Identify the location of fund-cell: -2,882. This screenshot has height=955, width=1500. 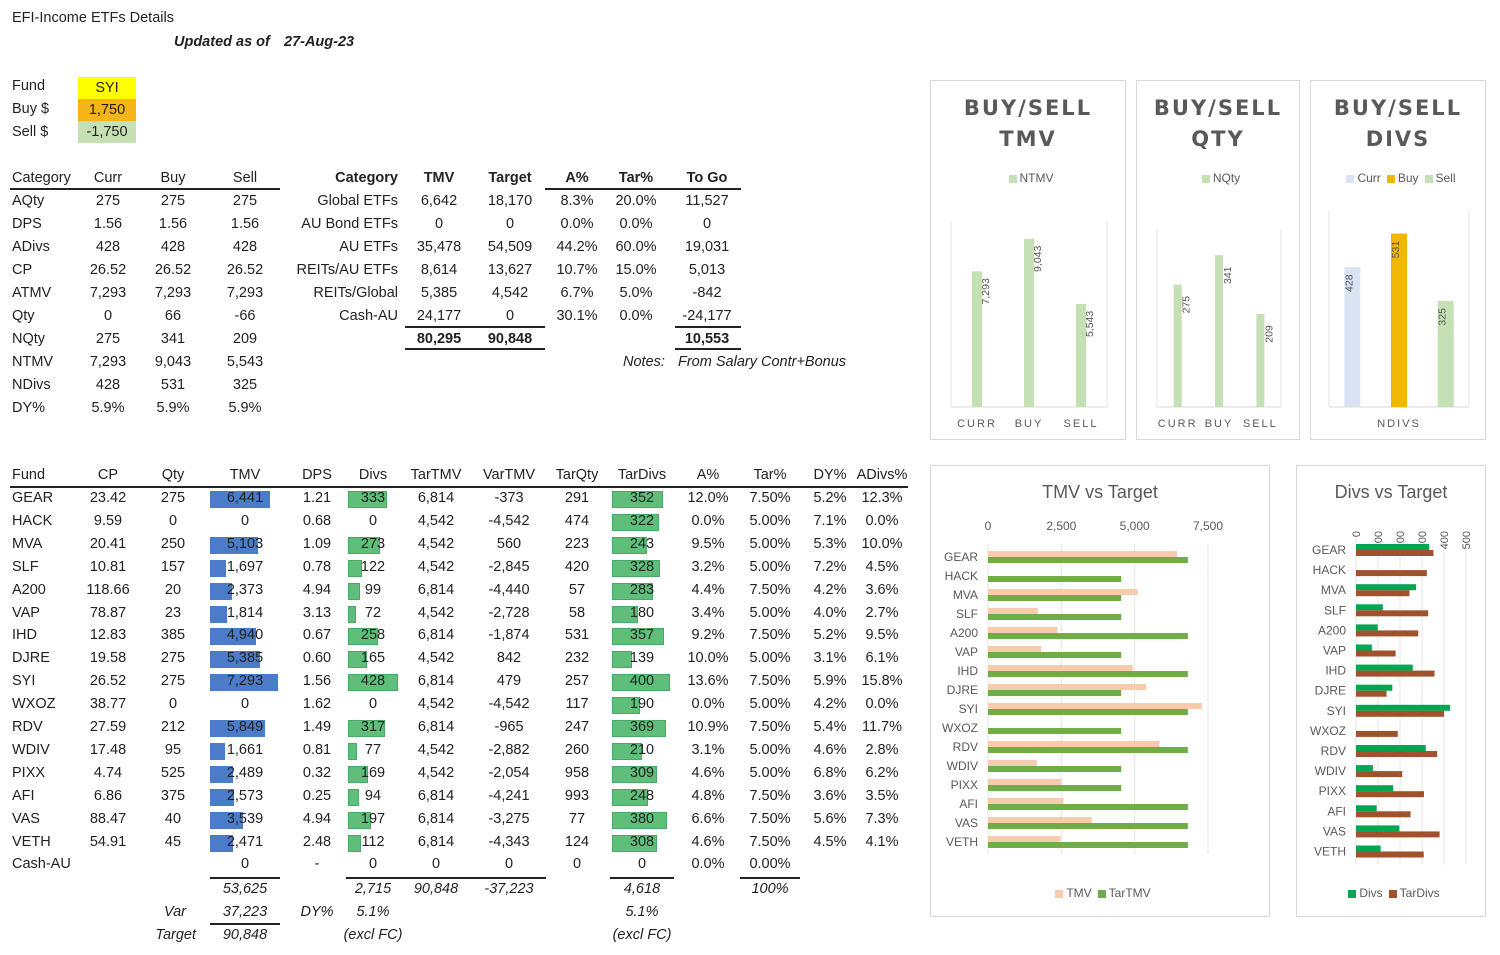
(509, 749).